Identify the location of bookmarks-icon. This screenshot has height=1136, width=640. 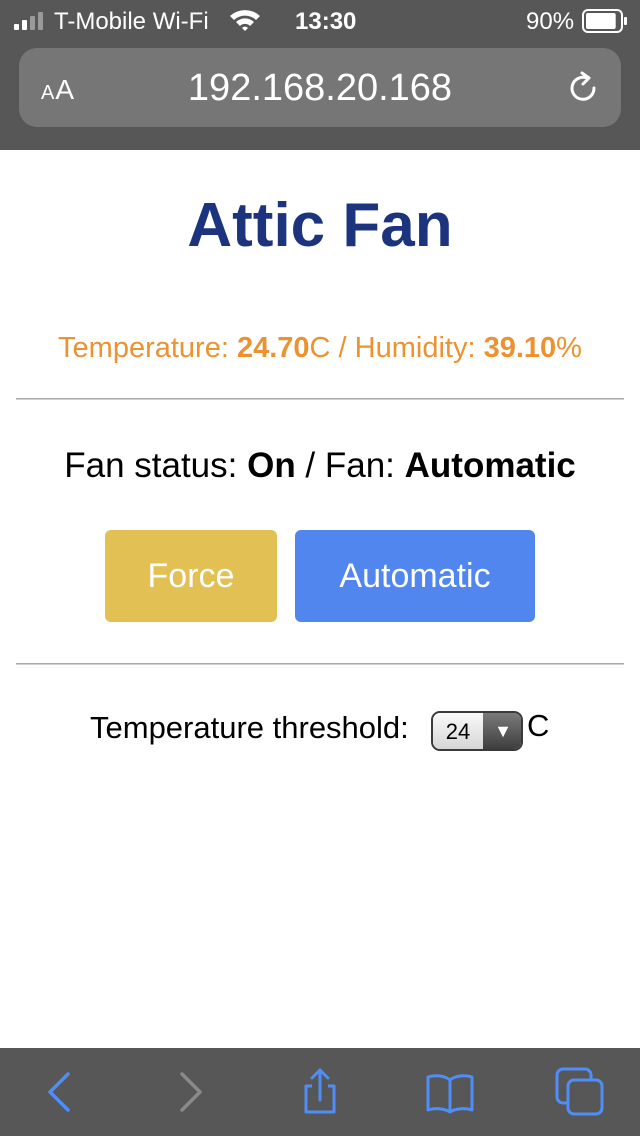
(450, 1092).